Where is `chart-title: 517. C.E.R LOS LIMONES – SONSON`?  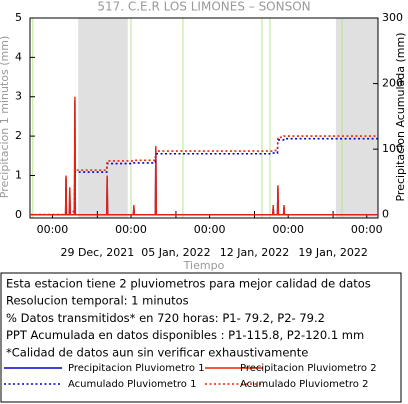
chart-title: 517. C.E.R LOS LIMONES – SONSON is located at coordinates (203, 7).